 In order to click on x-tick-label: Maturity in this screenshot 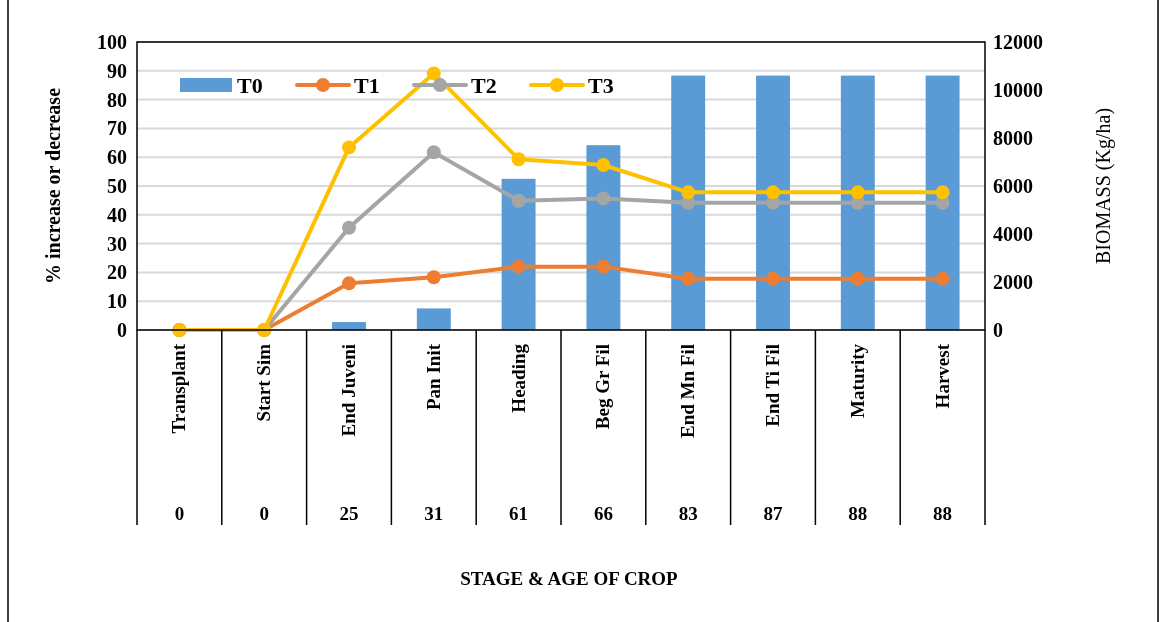, I will do `click(857, 380)`.